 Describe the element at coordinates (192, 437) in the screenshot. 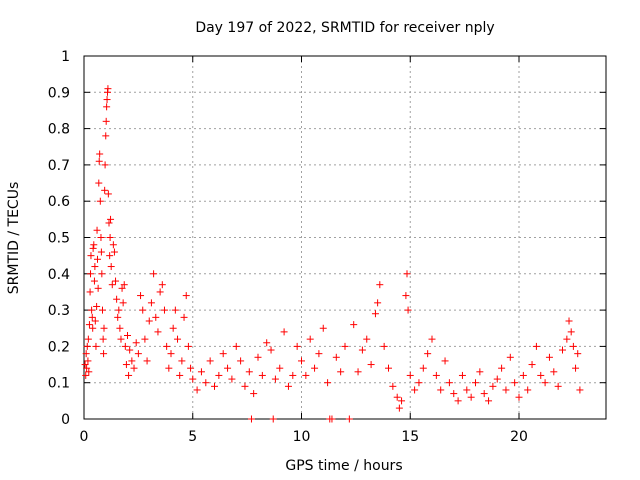

I see `x-tick-label: 5` at that location.